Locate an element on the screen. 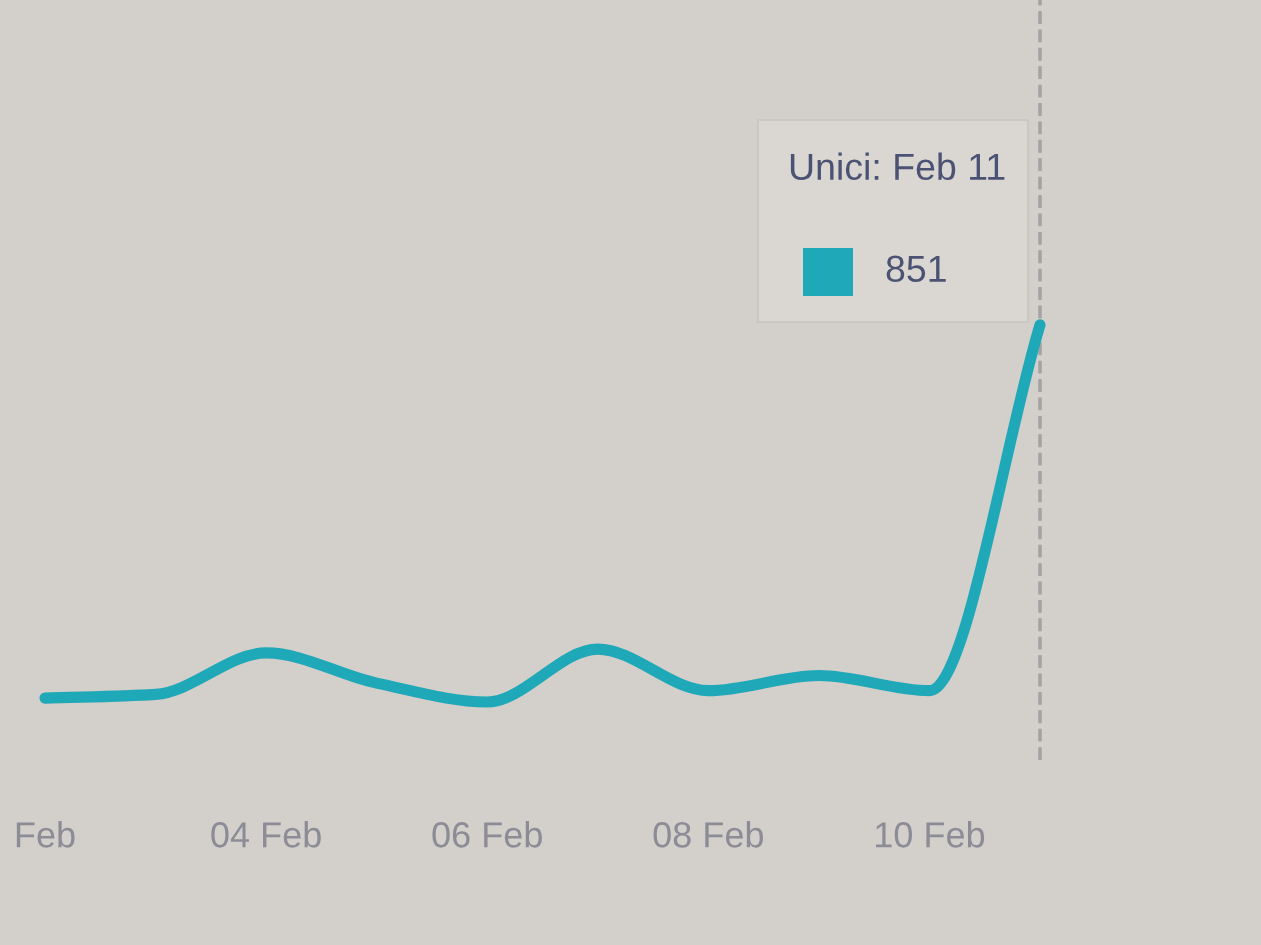 The height and width of the screenshot is (945, 1261). x-tick-label: 04 Feb is located at coordinates (266, 834).